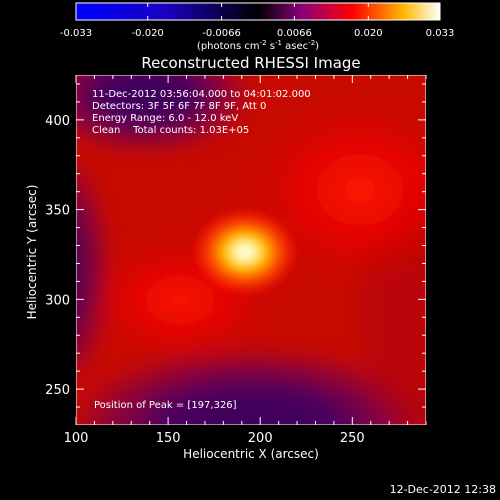 The width and height of the screenshot is (500, 500). I want to click on chart-title: Reconstructed RHESSI Image, so click(250, 63).